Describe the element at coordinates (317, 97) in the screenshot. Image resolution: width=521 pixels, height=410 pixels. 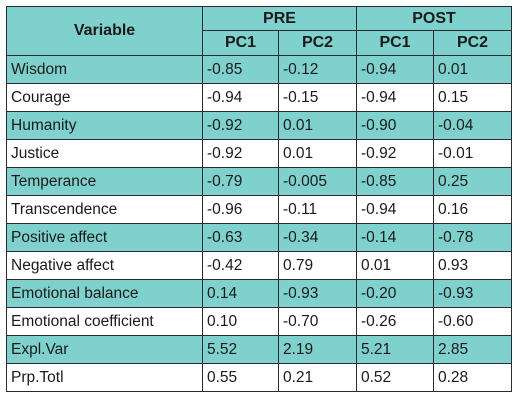
I see `row-pre-pc2-cell: -0.15` at that location.